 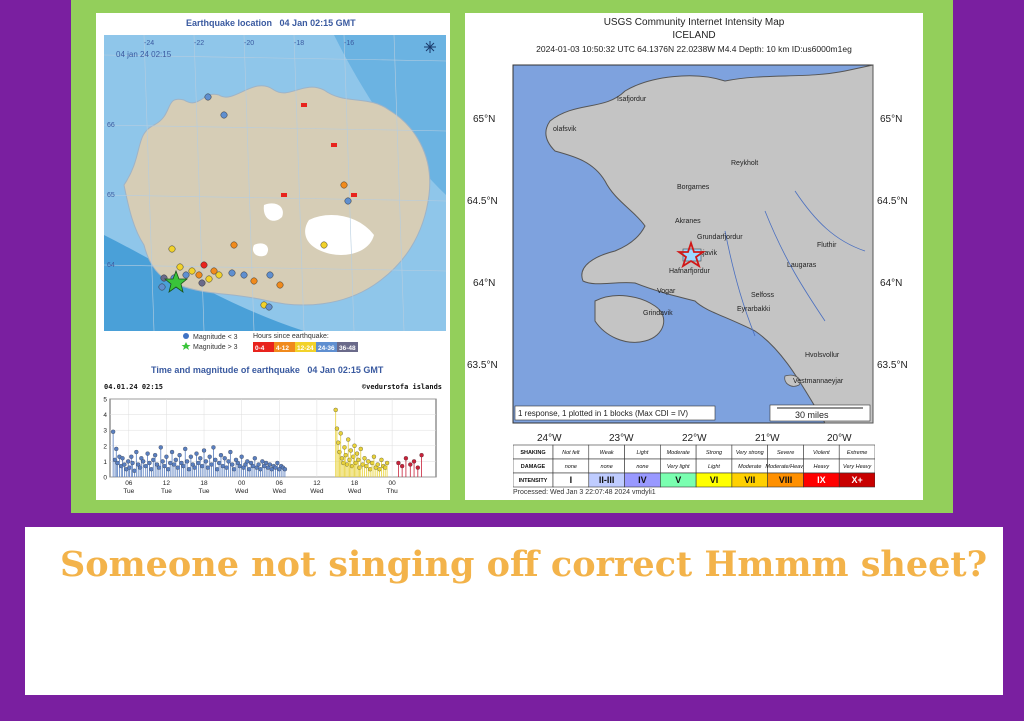 I want to click on chart-y-tick-label: 4, so click(x=105, y=415).